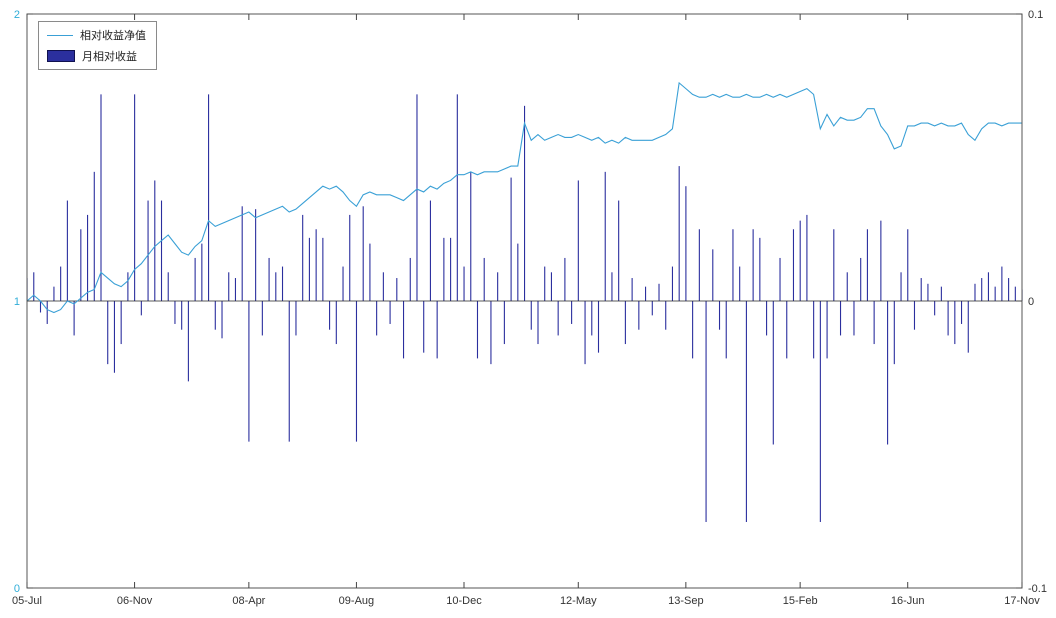 The width and height of the screenshot is (1056, 618). Describe the element at coordinates (1031, 302) in the screenshot. I see `y-right-tick-label: 0` at that location.